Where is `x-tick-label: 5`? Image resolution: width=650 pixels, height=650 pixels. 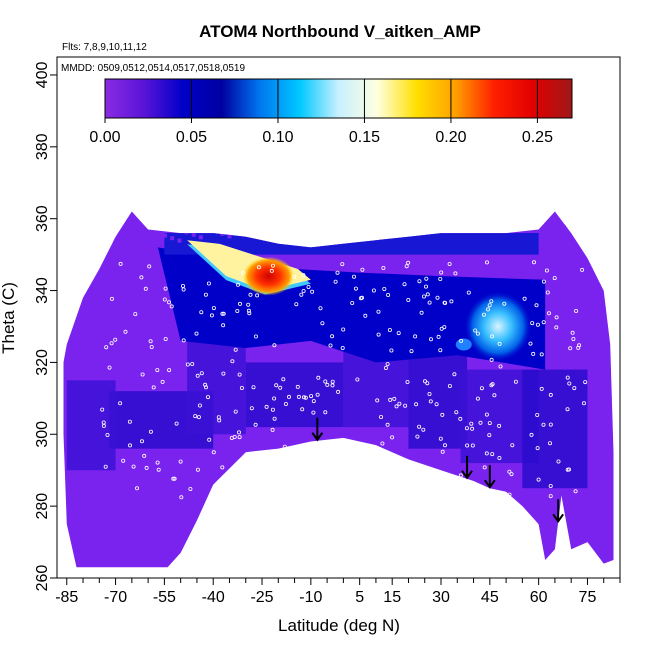
x-tick-label: 5 is located at coordinates (359, 597).